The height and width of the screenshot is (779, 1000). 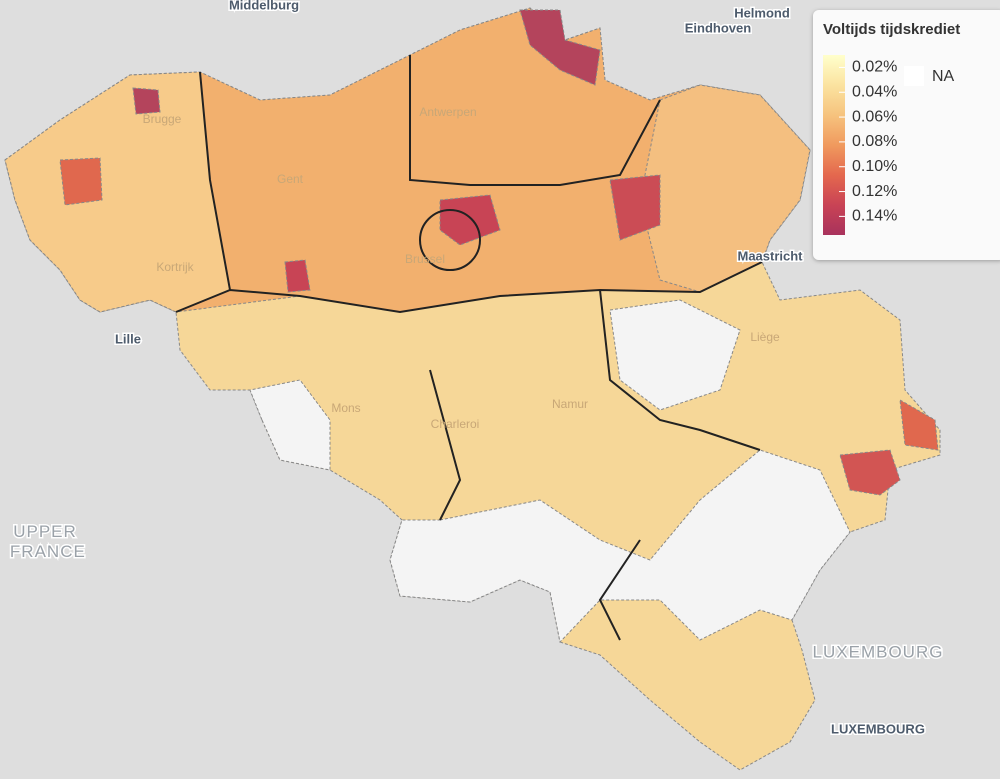 I want to click on na-label: NA, so click(x=943, y=76).